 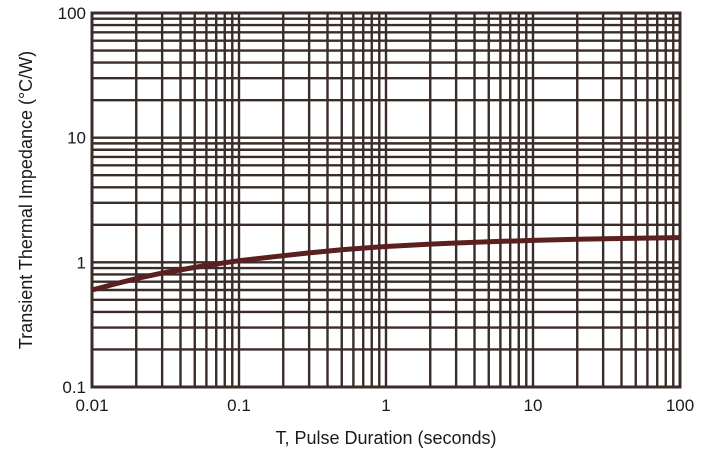 What do you see at coordinates (81, 262) in the screenshot?
I see `y-tick-label: 1` at bounding box center [81, 262].